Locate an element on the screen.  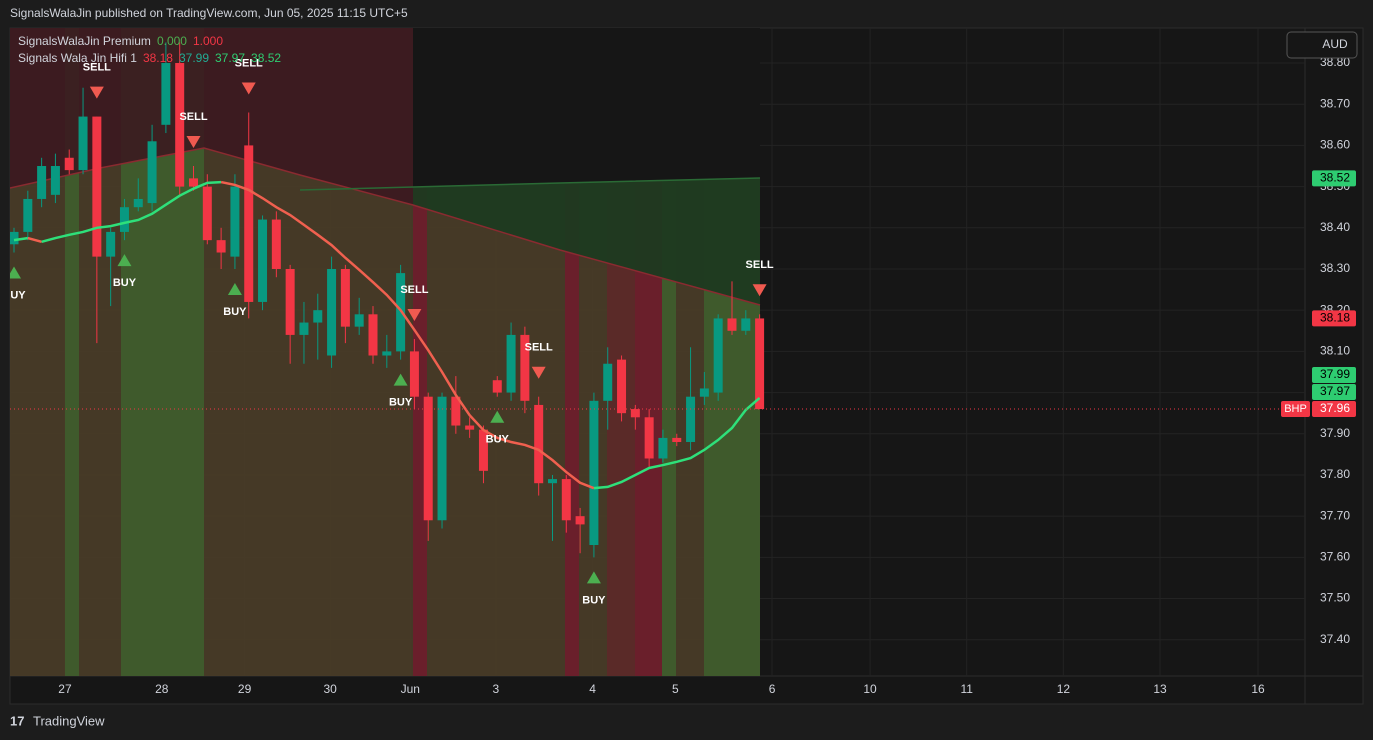
cloud-red is located at coordinates (211, 116).